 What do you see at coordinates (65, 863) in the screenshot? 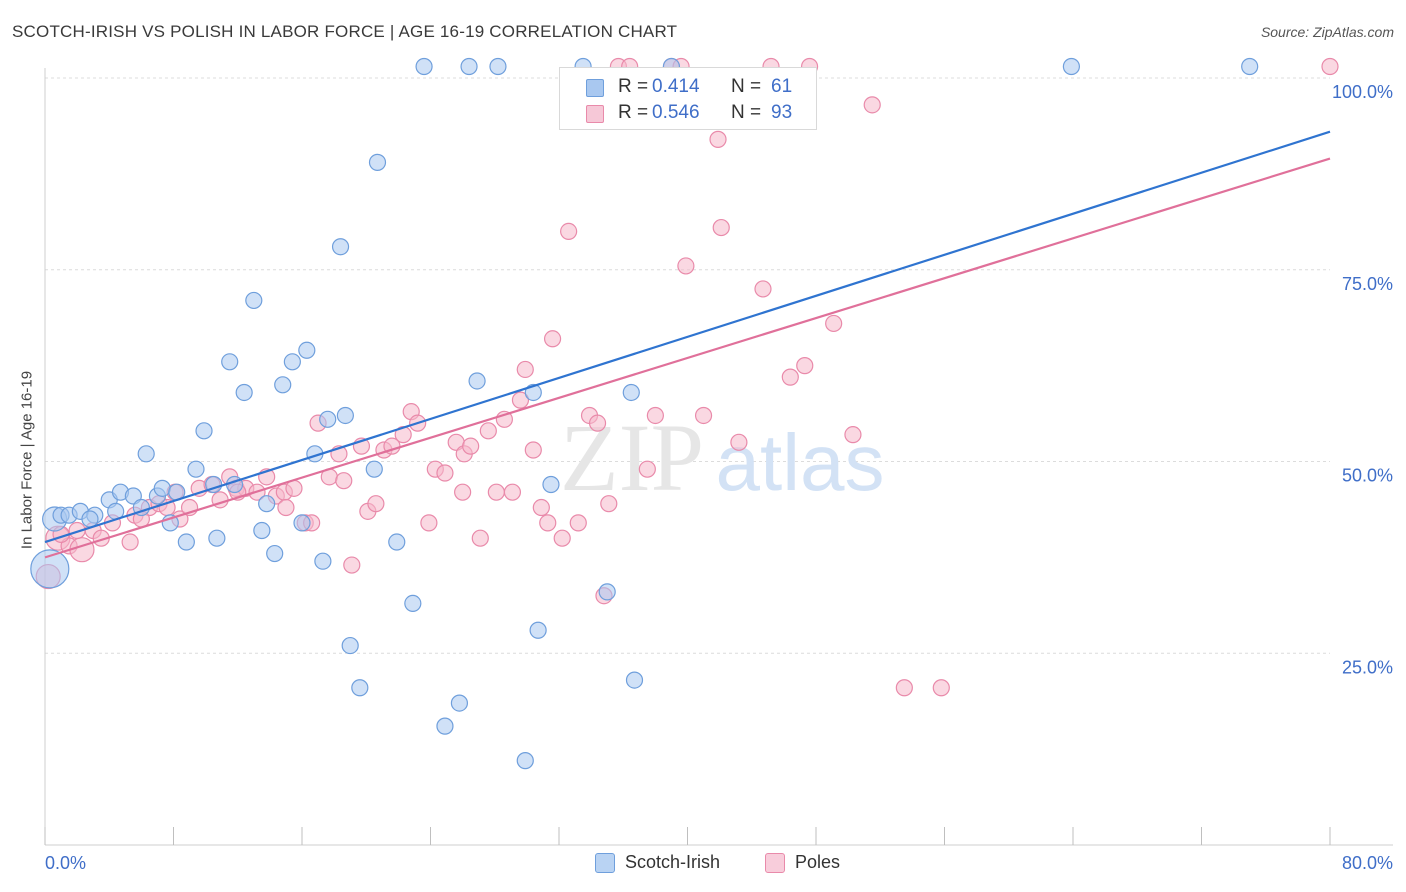
I see `x-tick-label: 0.0%` at bounding box center [65, 863].